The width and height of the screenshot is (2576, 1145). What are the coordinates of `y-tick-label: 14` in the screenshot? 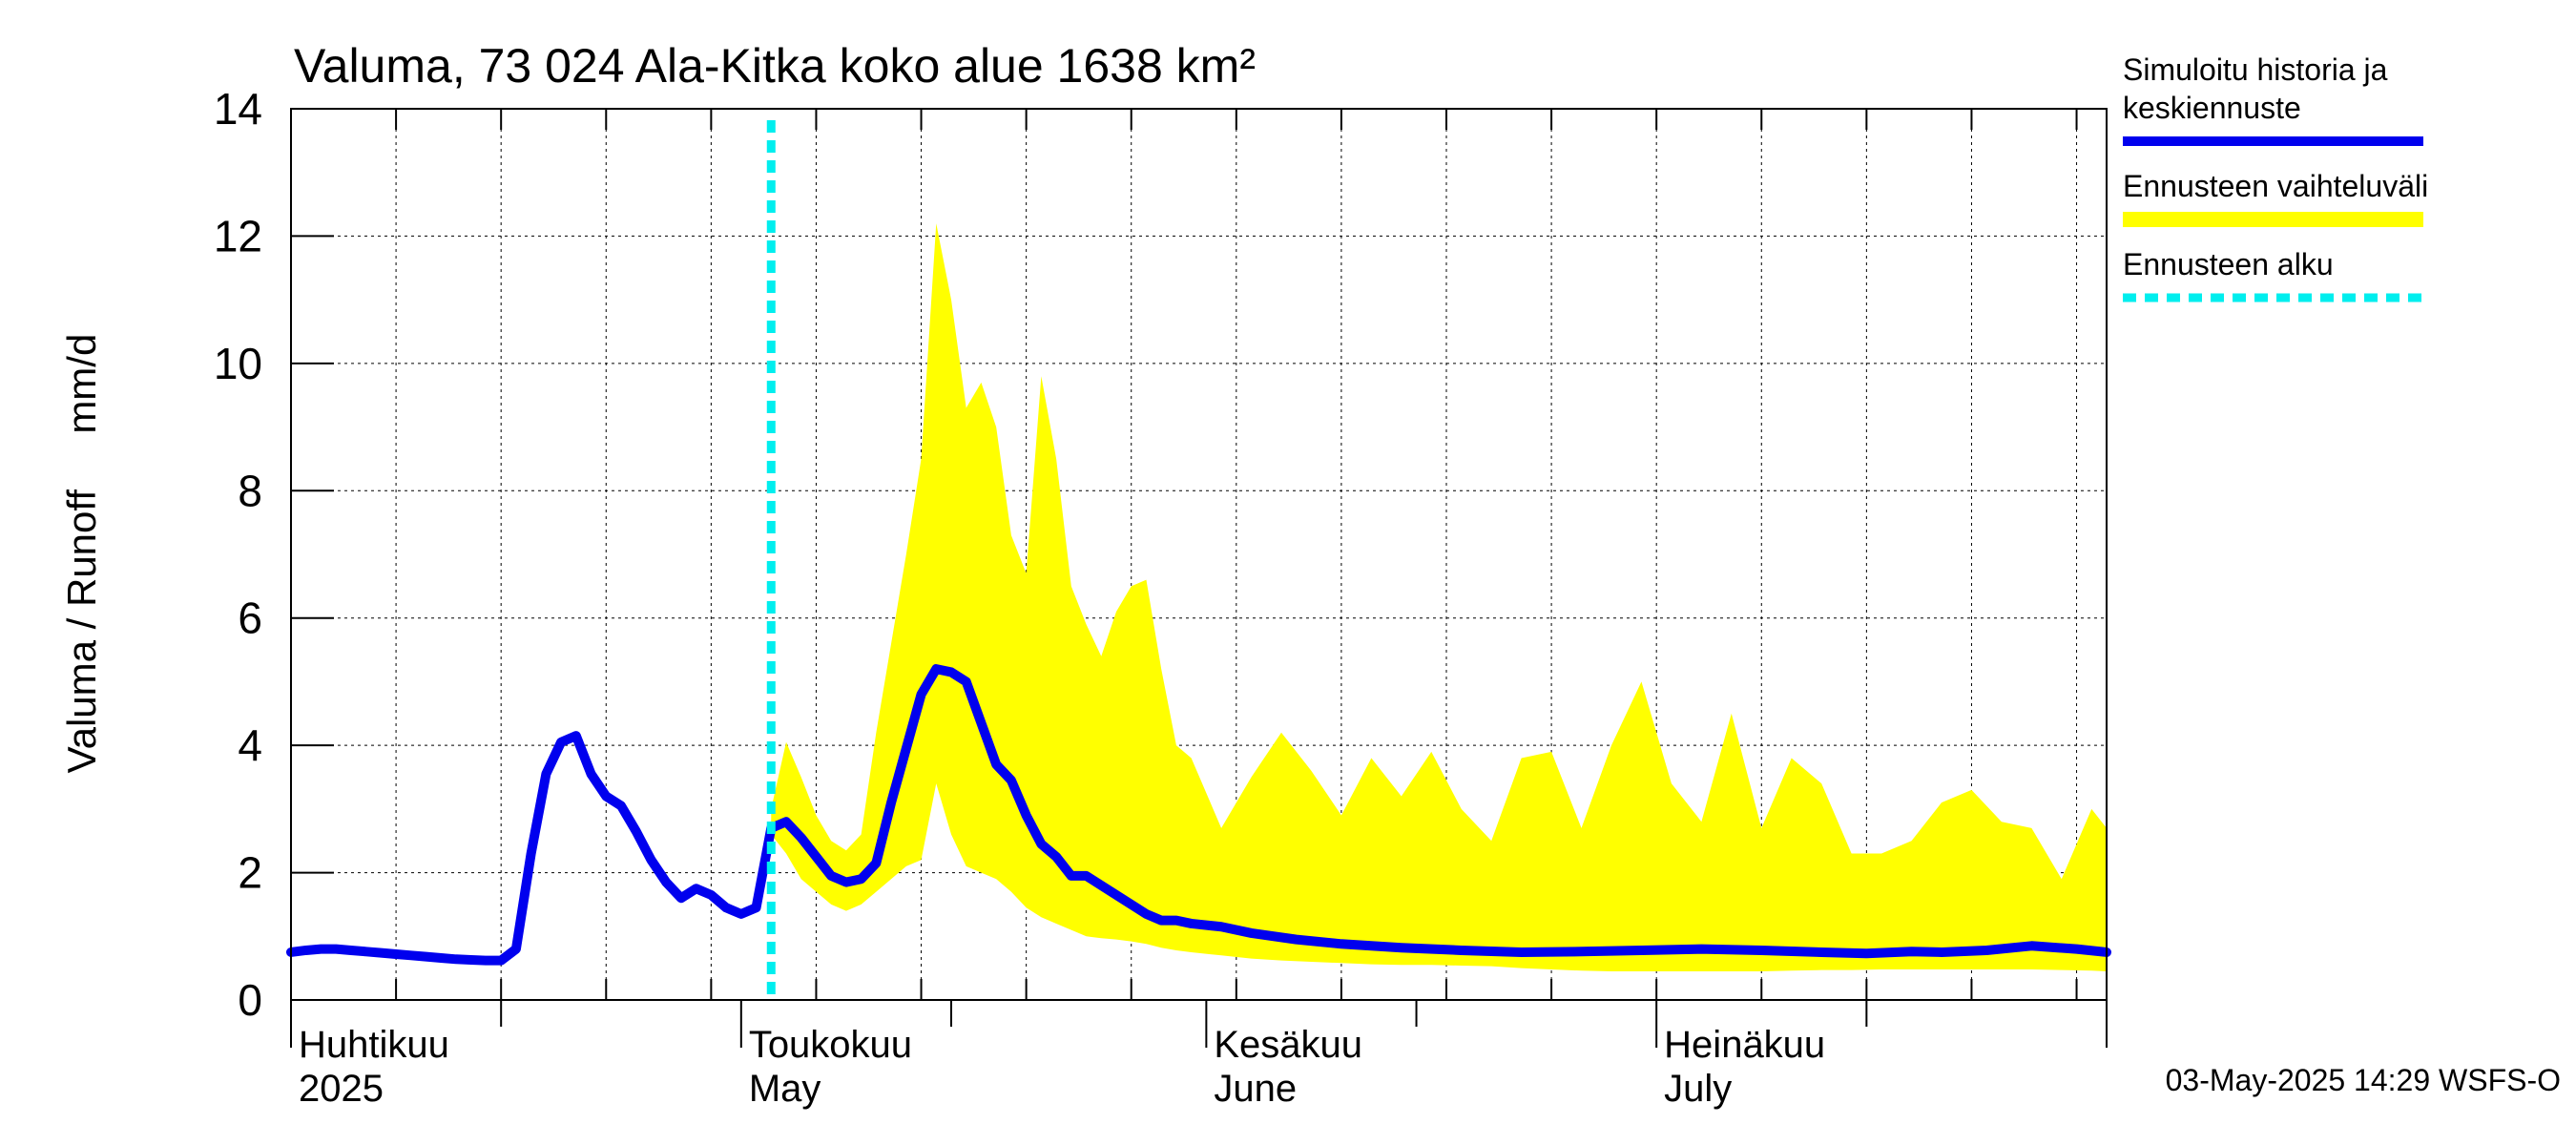 It's located at (238, 109).